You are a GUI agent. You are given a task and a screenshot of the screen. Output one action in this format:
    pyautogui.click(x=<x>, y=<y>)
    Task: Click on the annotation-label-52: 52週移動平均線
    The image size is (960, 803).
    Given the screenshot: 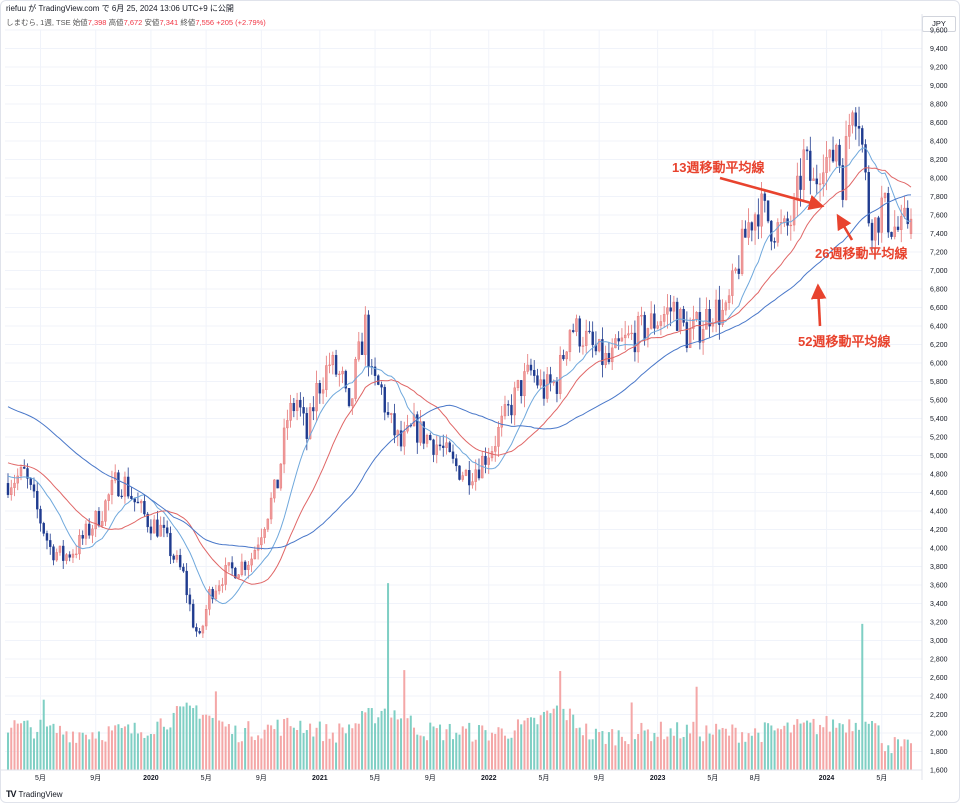 What is the action you would take?
    pyautogui.click(x=844, y=341)
    